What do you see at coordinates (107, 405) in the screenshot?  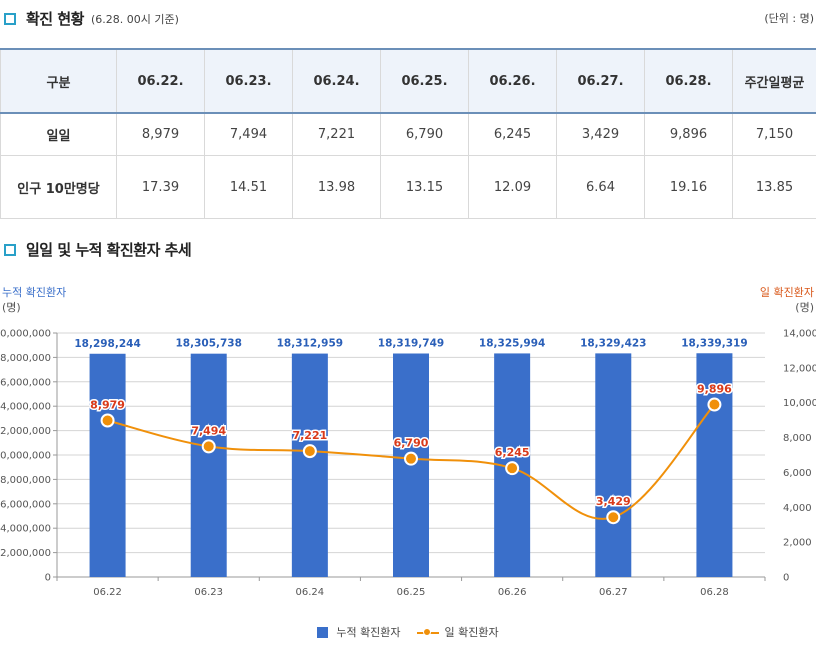 I see `line-data-label: 8,979` at bounding box center [107, 405].